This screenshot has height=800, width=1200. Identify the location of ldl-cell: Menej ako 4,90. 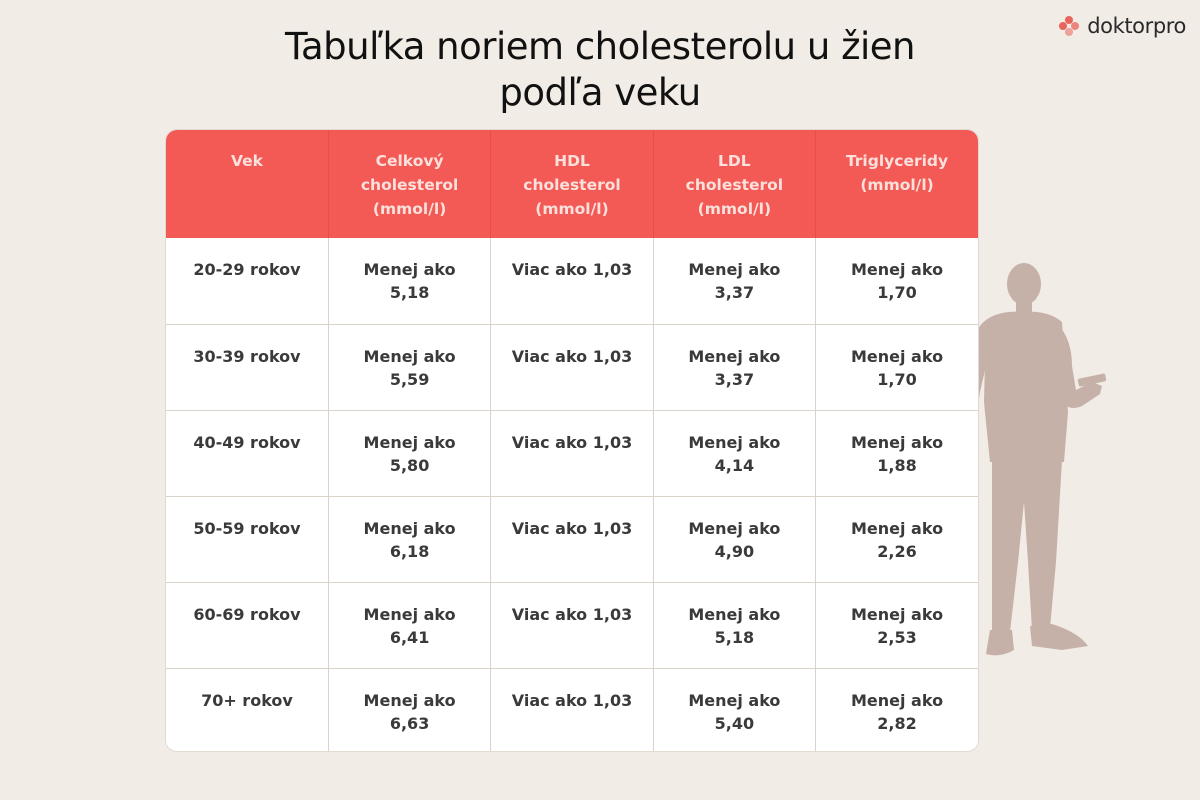
(735, 538).